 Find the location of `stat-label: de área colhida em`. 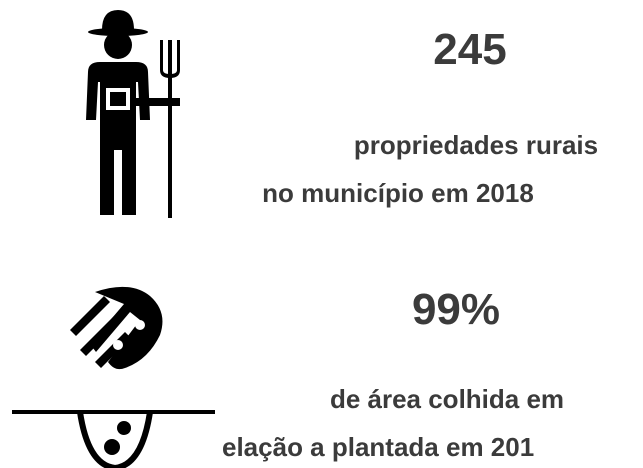

stat-label: de área colhida em is located at coordinates (447, 399).